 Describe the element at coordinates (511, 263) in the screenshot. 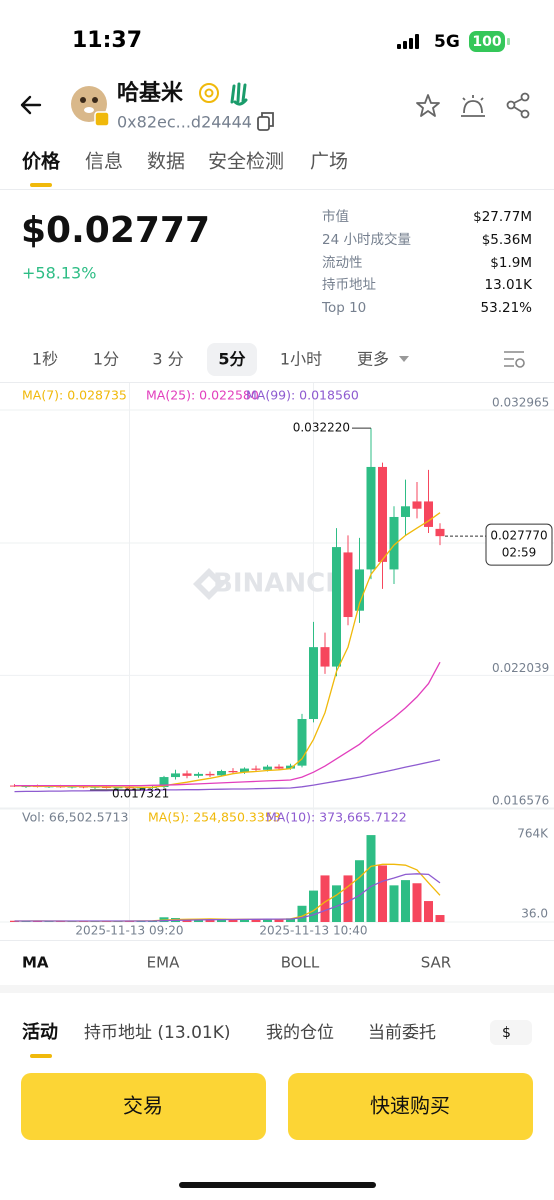

I see `stat-value: $1.9M` at that location.